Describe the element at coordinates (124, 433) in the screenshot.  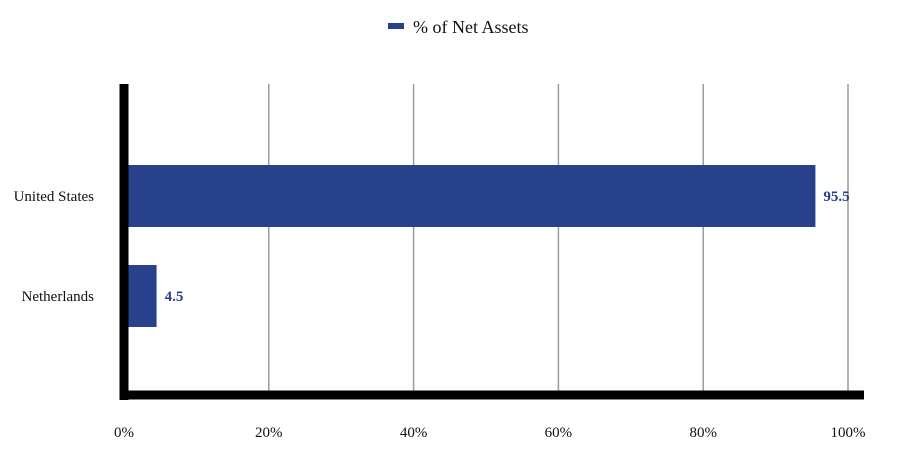
I see `x-tick-label: 0%` at that location.